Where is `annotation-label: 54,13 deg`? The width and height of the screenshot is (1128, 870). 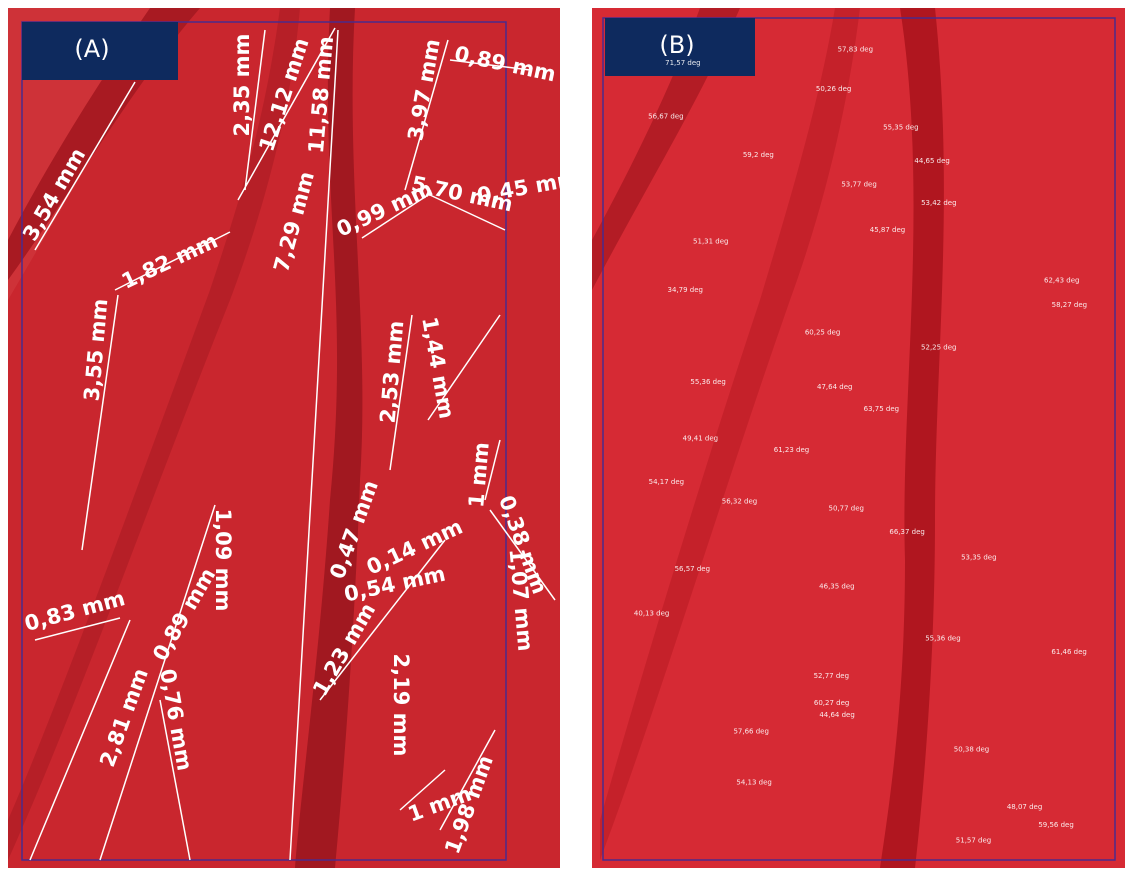
annotation-label: 54,13 deg is located at coordinates (753, 783).